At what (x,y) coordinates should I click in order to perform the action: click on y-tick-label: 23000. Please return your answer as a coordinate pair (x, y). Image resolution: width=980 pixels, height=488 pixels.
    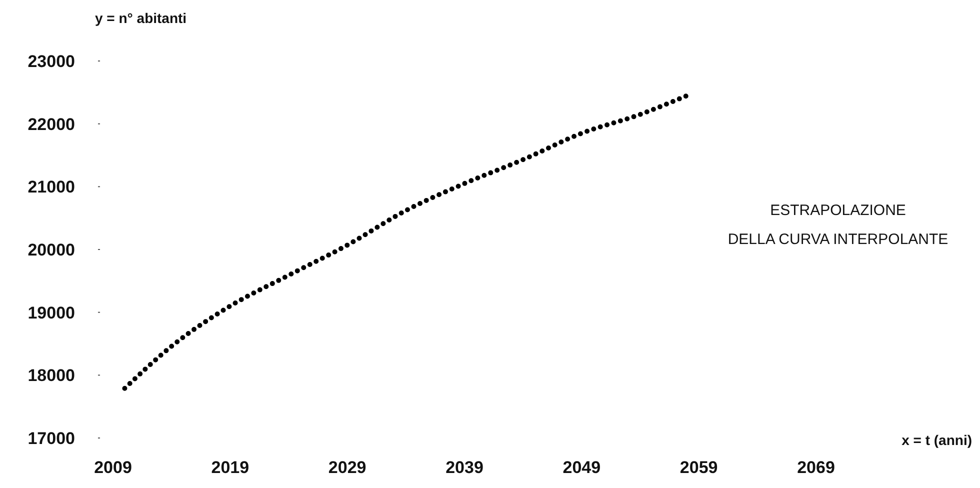
    Looking at the image, I should click on (51, 61).